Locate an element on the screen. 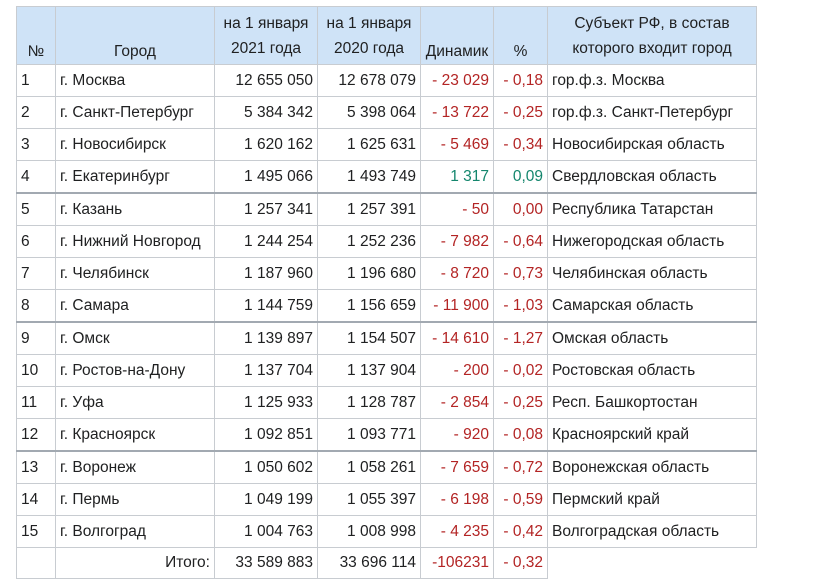  city-cell: г. Омск is located at coordinates (135, 338).